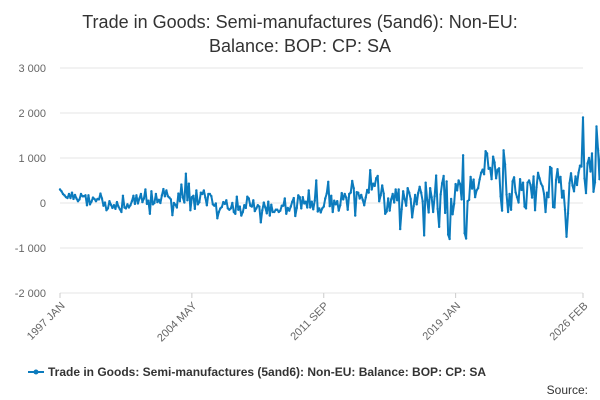 This screenshot has height=400, width=600. I want to click on y-tick-label: 0, so click(43, 204).